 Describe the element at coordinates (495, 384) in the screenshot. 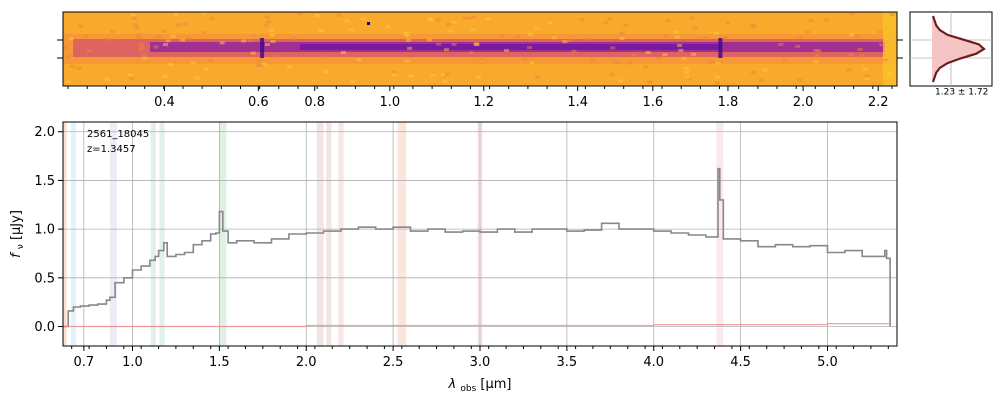

I see `x-axis-label-unit: [μm]` at that location.